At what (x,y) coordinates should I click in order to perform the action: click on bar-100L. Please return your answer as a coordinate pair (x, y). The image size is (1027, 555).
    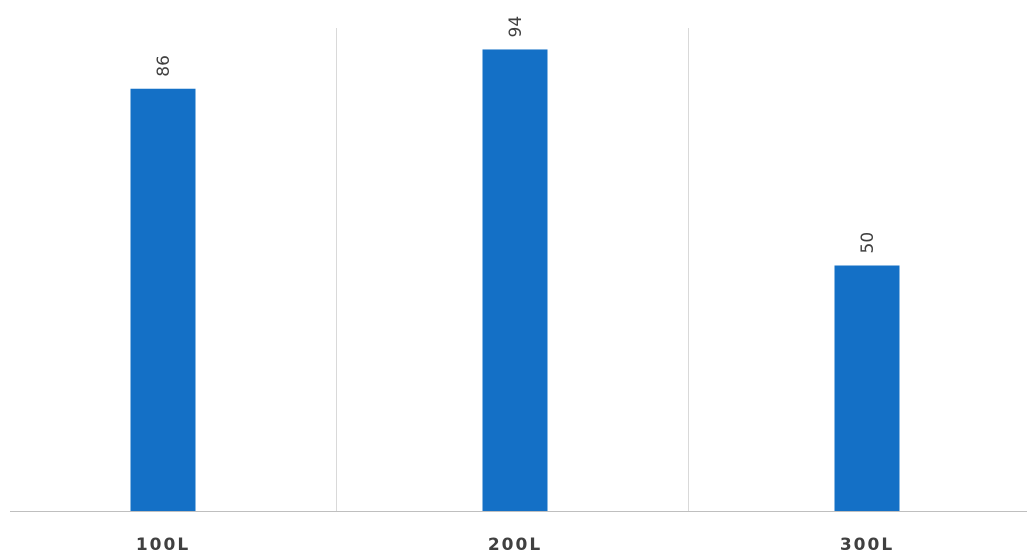
    Looking at the image, I should click on (163, 300).